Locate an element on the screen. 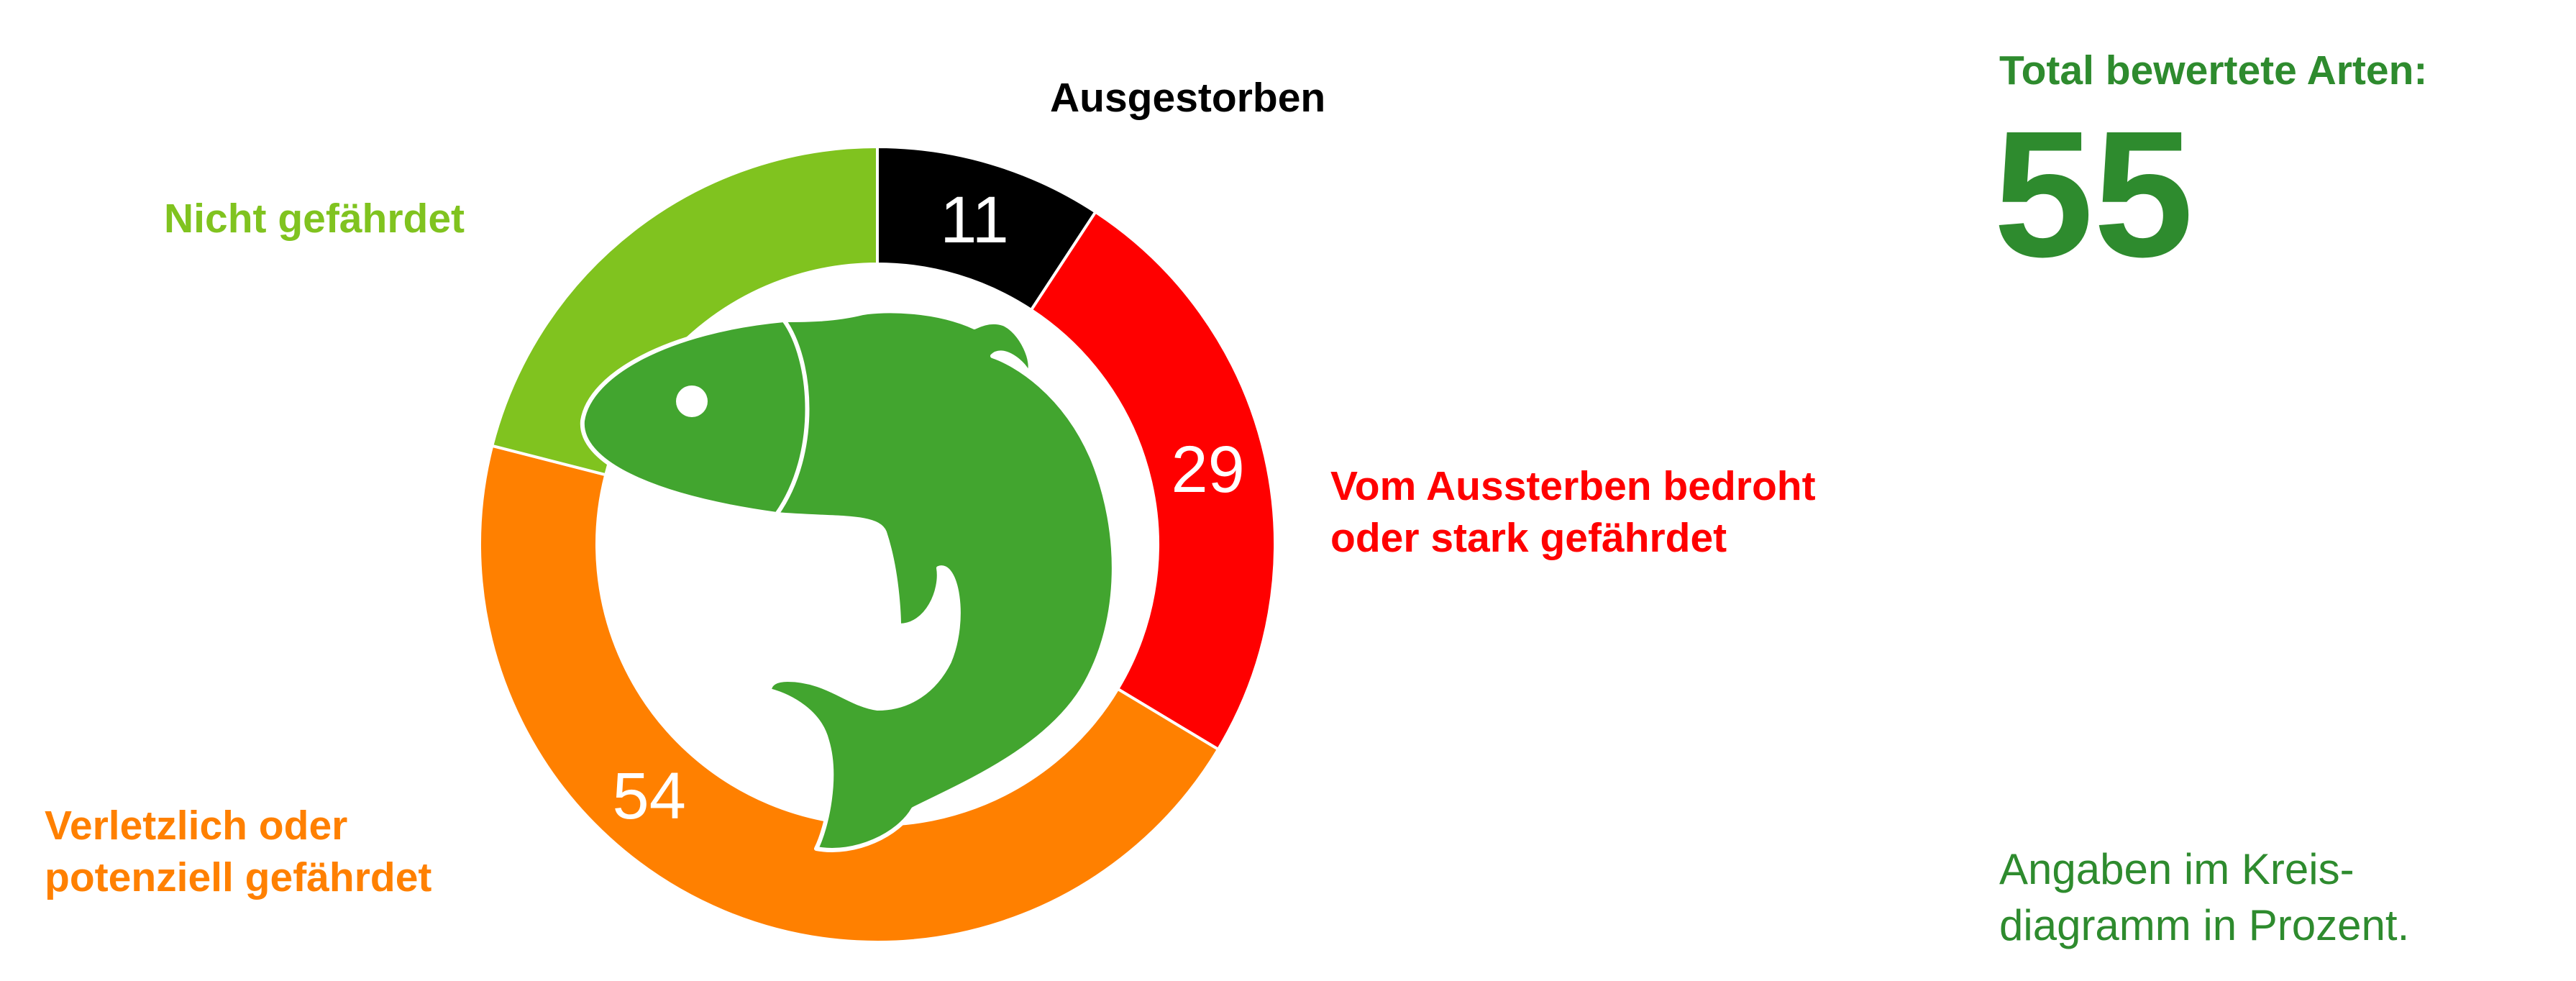  legend-label-vulnerable: Verletzlich oder potenziell gefährdet is located at coordinates (238, 851).